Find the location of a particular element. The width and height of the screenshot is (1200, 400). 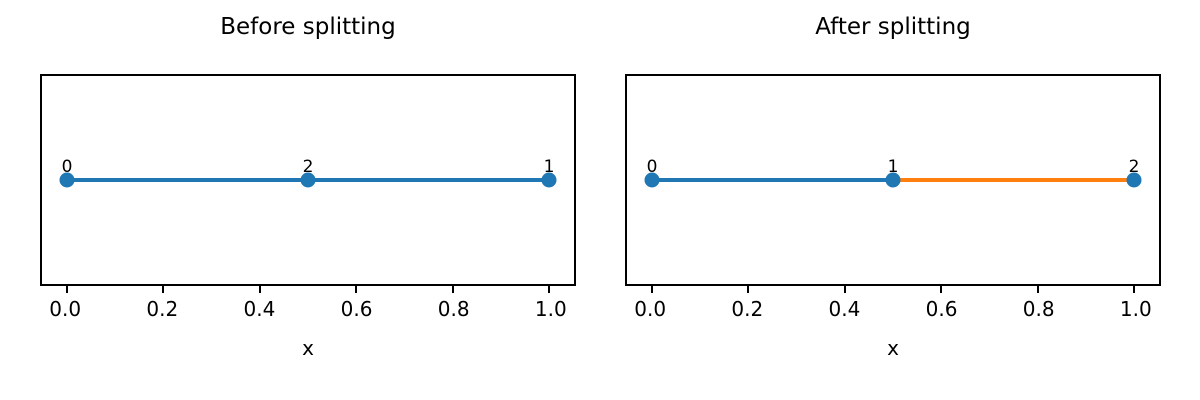

plot-title: After splitting is located at coordinates (893, 27).